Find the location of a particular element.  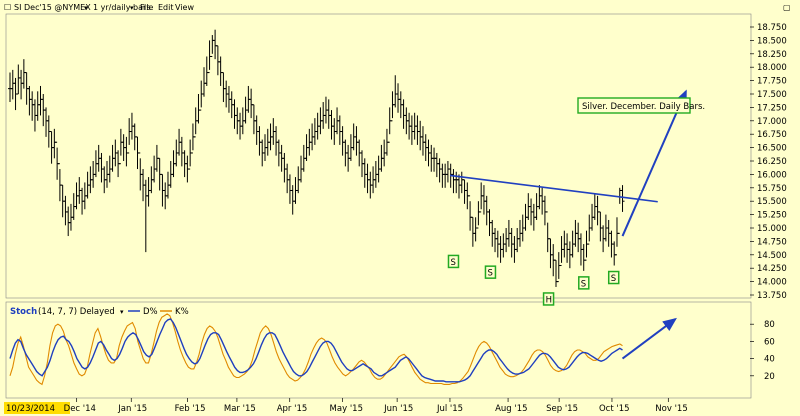

price-tick-label: 14.250 is located at coordinates (772, 269).